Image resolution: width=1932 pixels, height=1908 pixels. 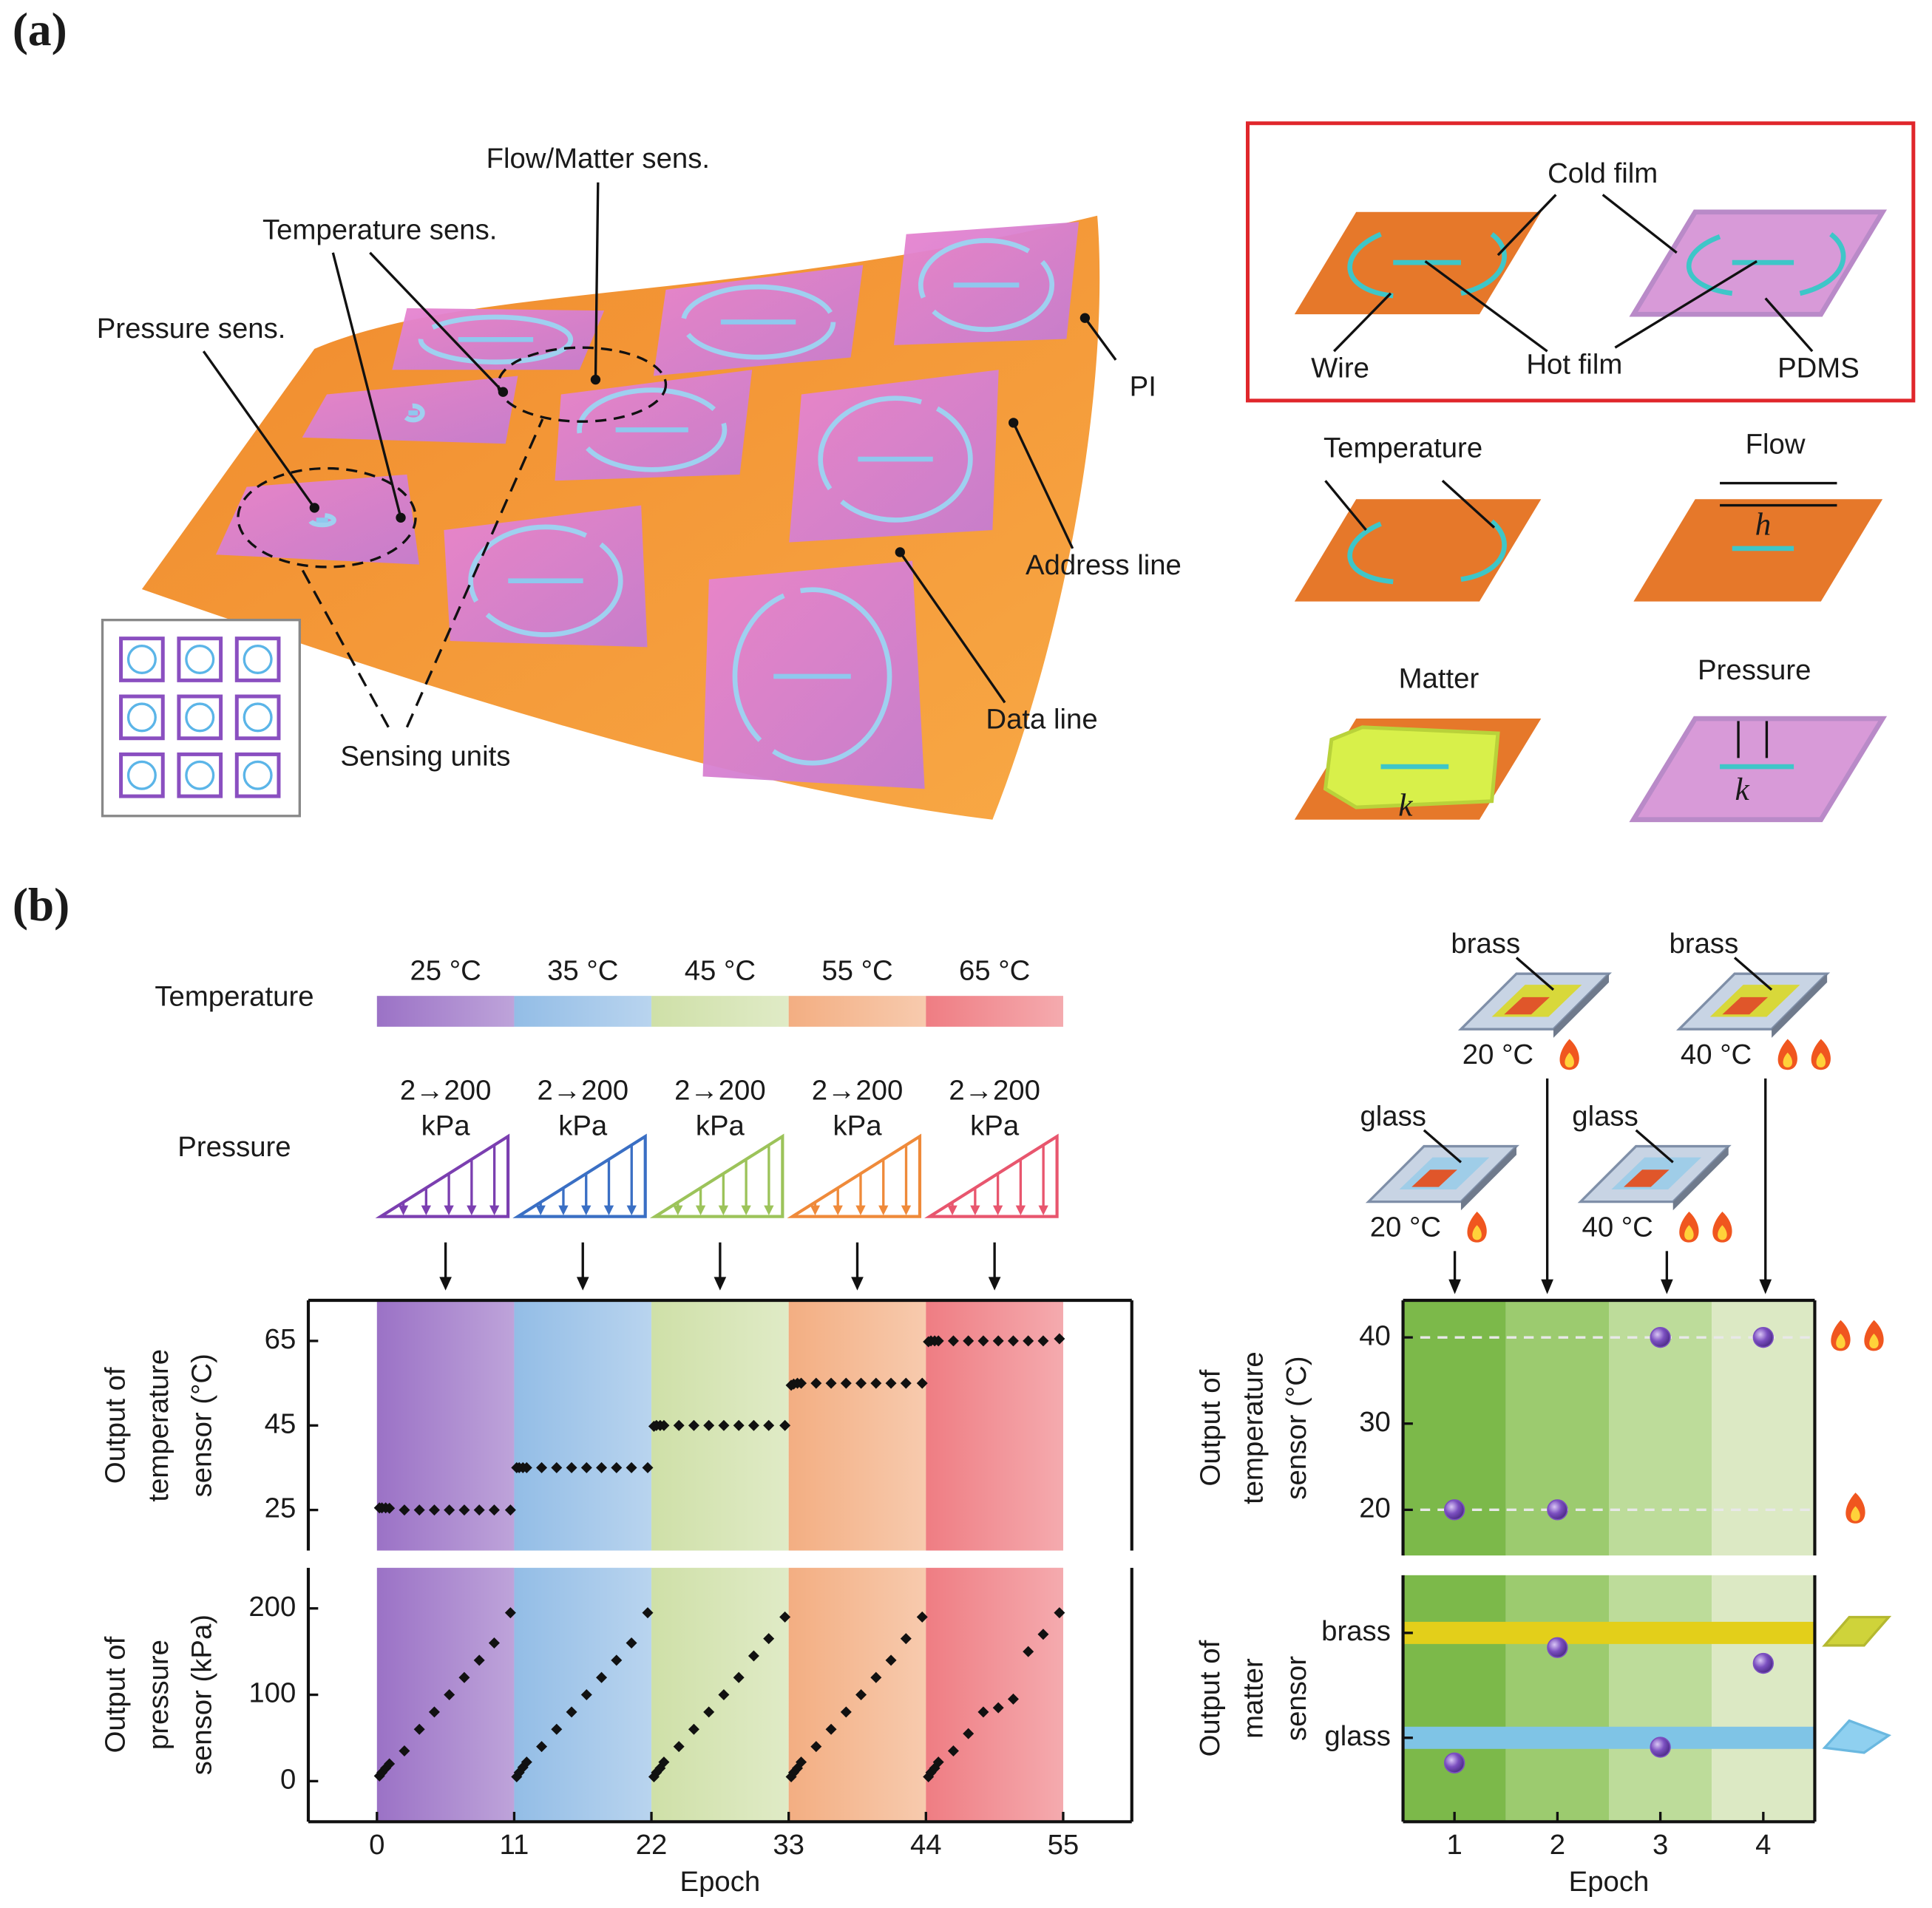 I want to click on inset-label: PDMS, so click(x=1818, y=368).